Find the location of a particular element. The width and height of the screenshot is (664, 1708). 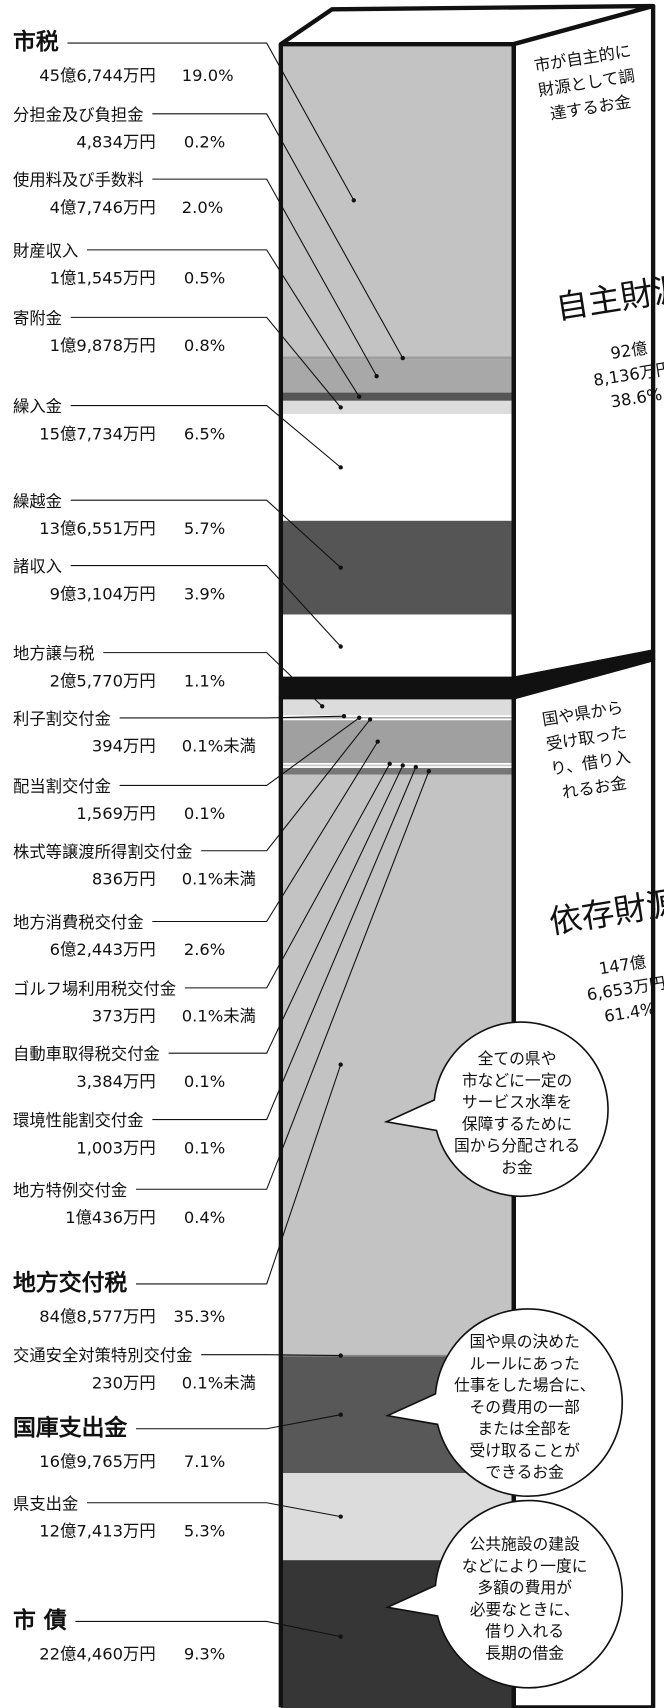

item-name: 国庫支出金 is located at coordinates (70, 1427).